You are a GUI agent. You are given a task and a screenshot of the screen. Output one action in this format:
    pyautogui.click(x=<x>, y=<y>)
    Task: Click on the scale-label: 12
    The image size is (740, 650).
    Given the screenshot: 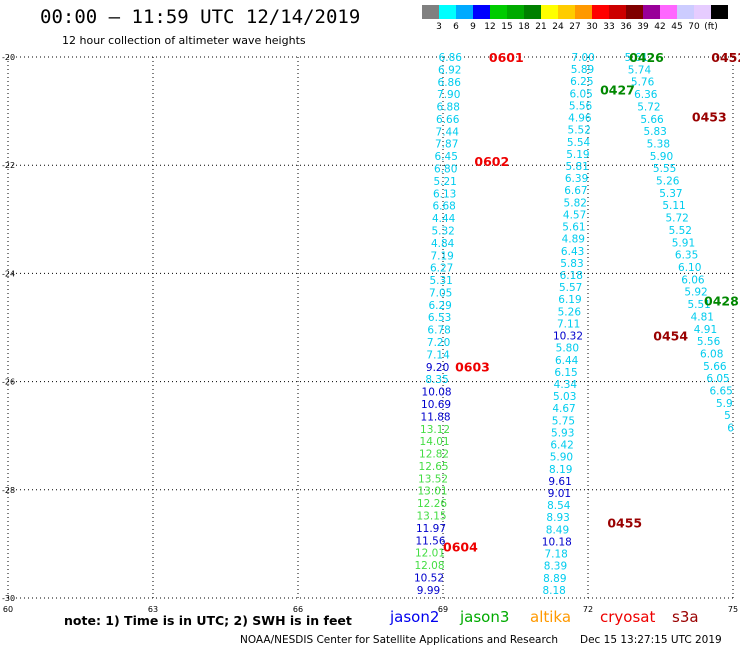 What is the action you would take?
    pyautogui.click(x=490, y=27)
    